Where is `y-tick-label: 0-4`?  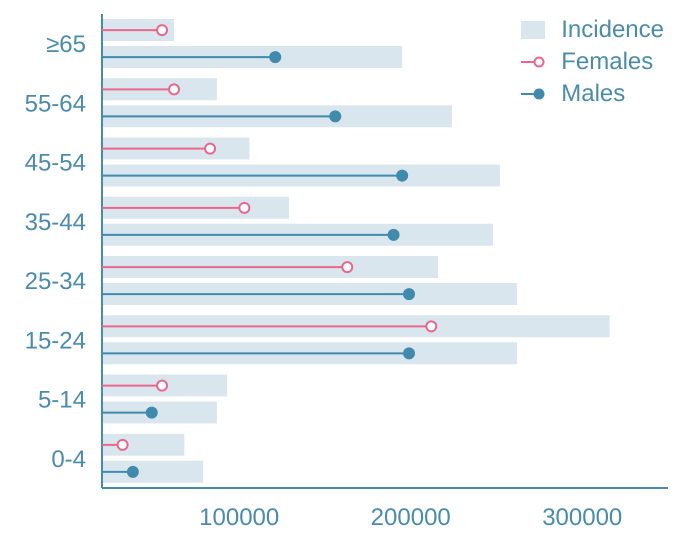
y-tick-label: 0-4 is located at coordinates (68, 459).